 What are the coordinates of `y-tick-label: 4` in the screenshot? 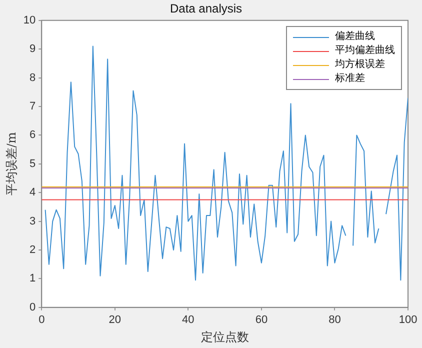 It's located at (33, 192).